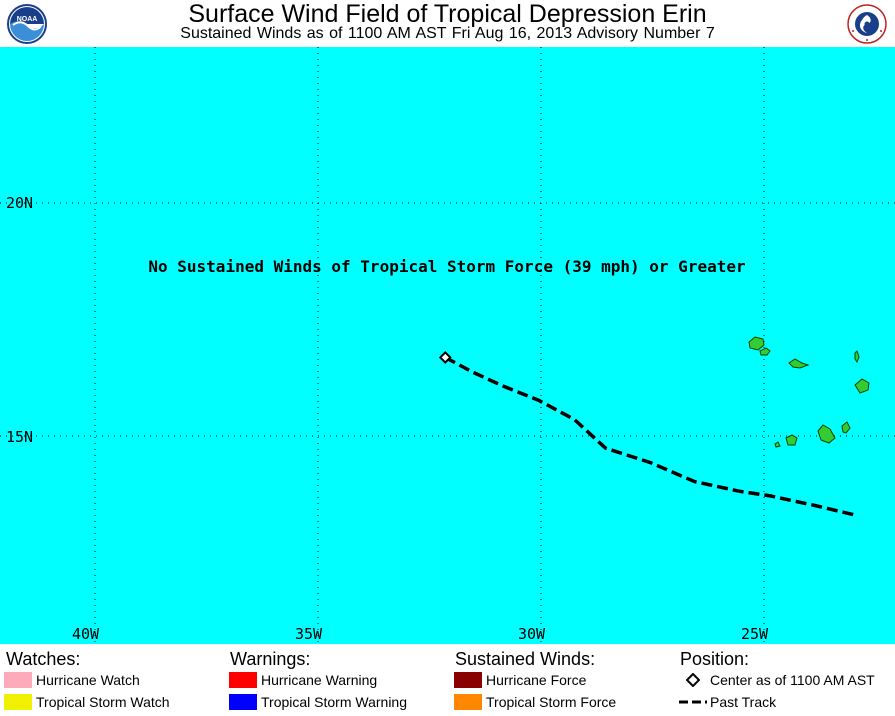 This screenshot has width=895, height=716. What do you see at coordinates (756, 343) in the screenshot?
I see `island-santo-antao` at bounding box center [756, 343].